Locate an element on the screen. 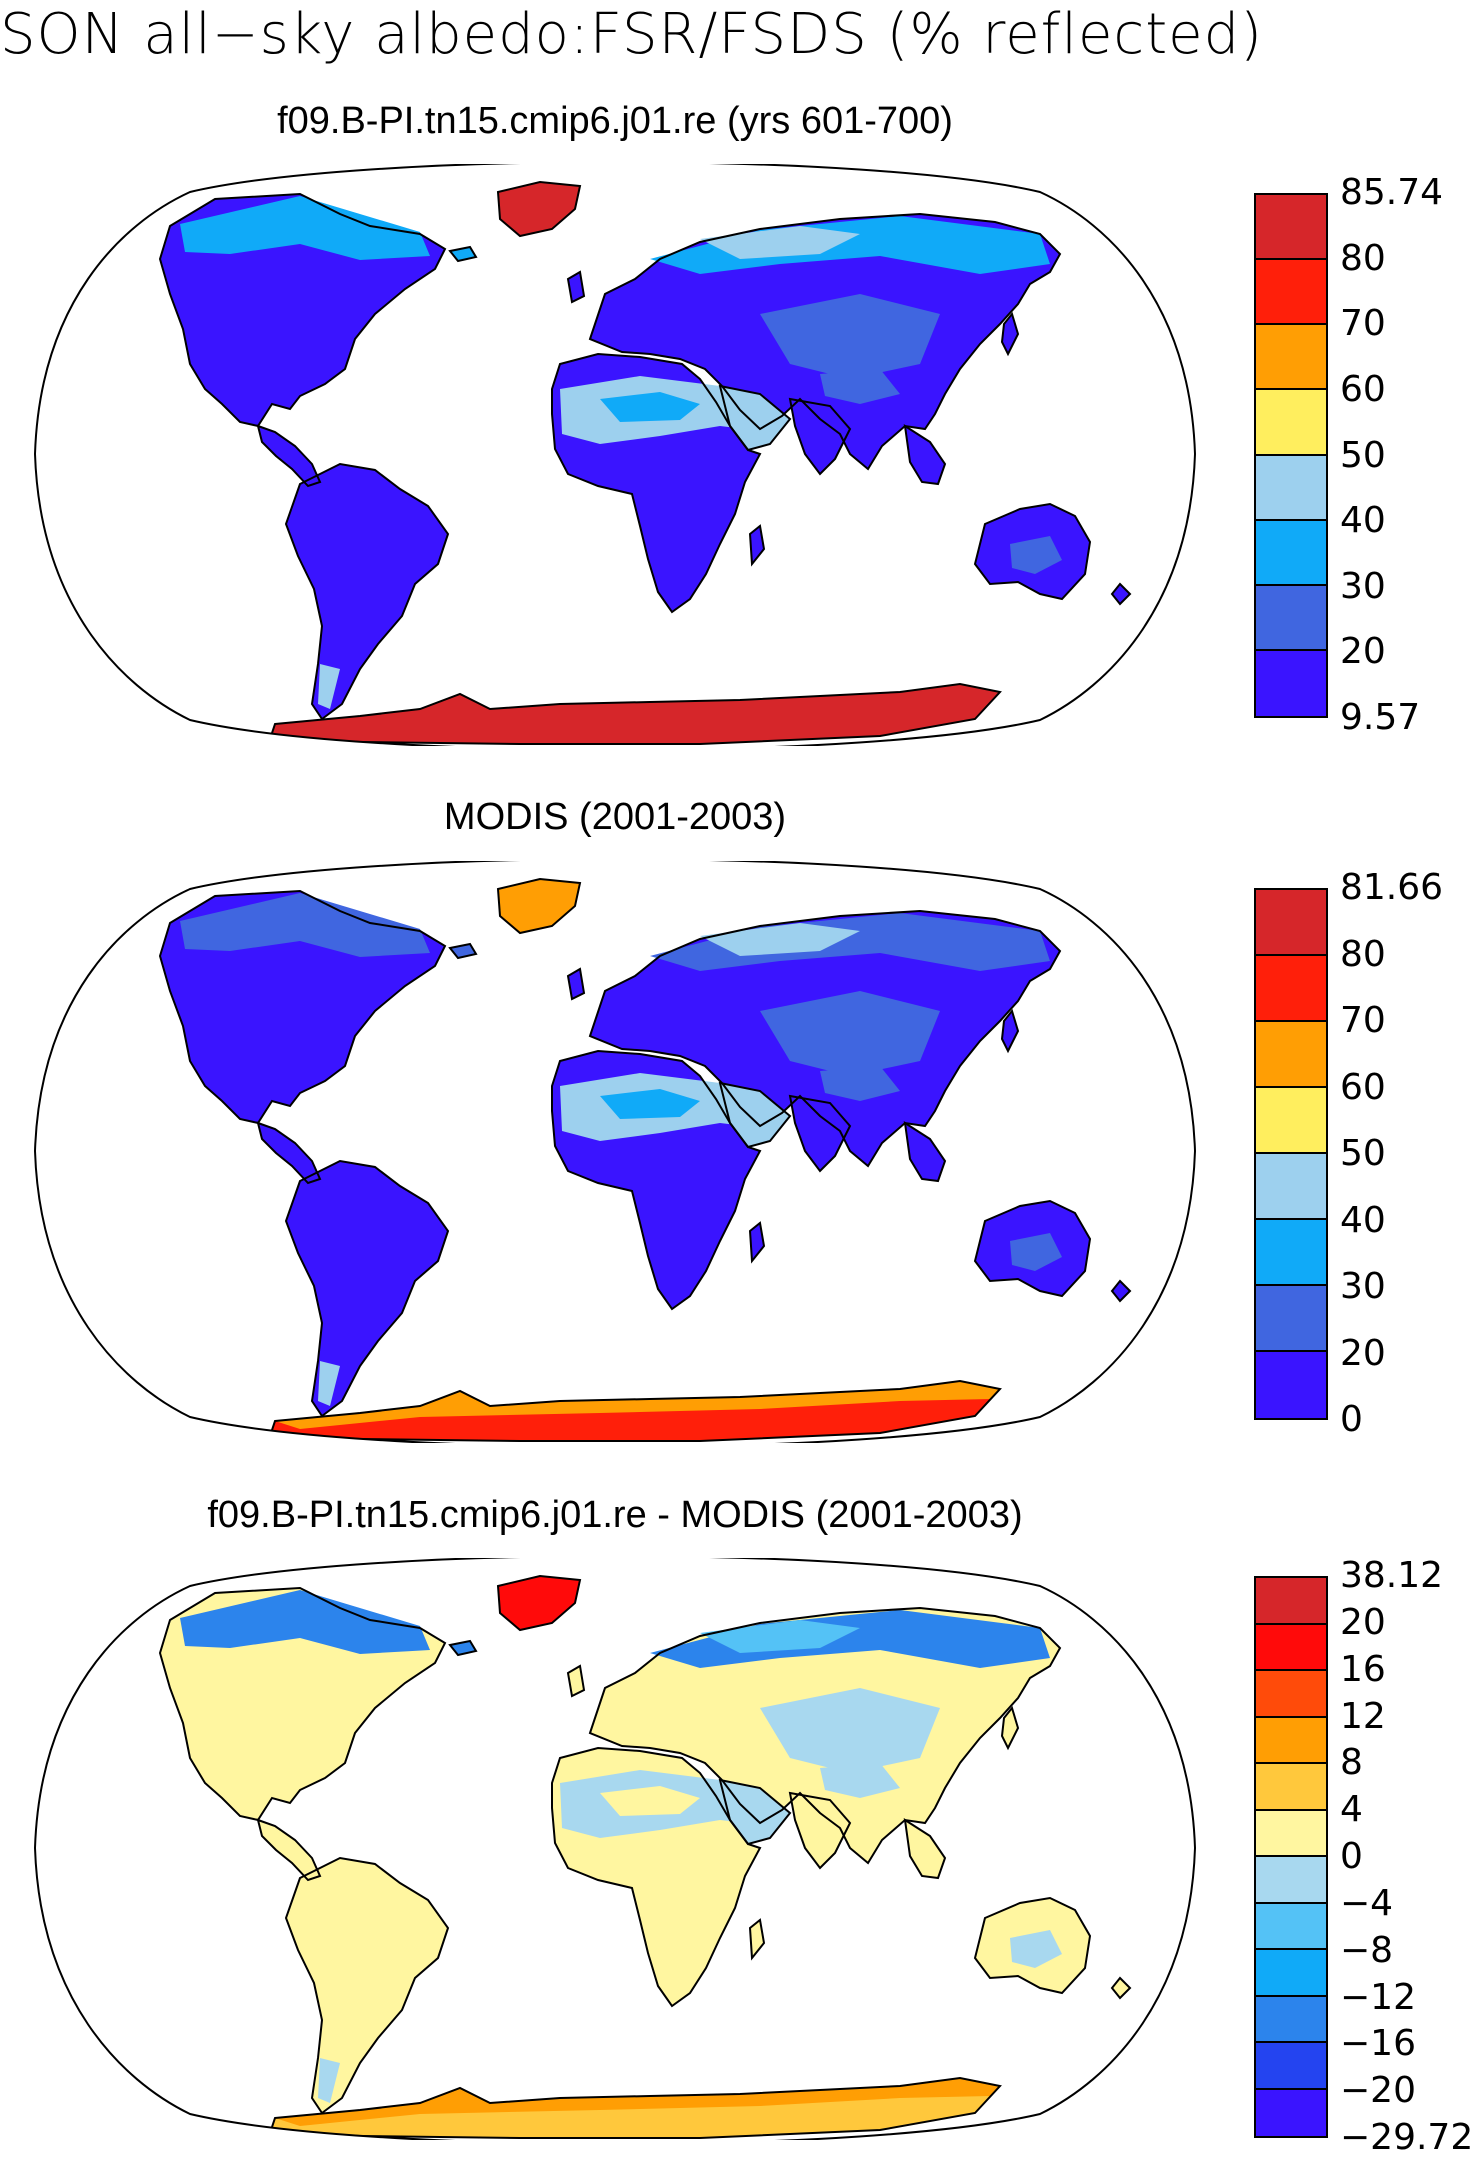 This screenshot has width=1470, height=2158. colorbar-label: 81.66 is located at coordinates (1392, 887).